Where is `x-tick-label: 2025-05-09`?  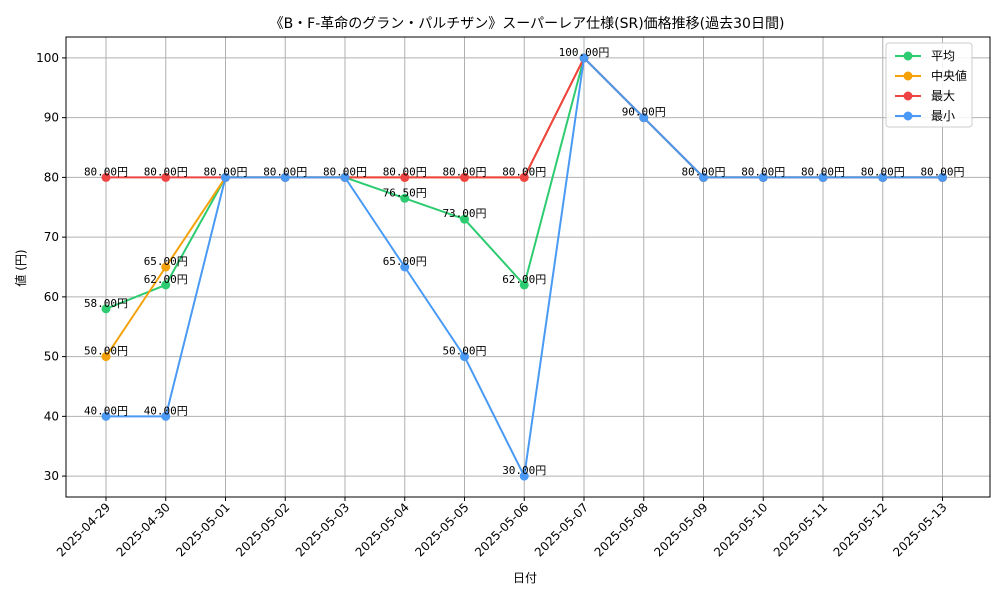 x-tick-label: 2025-05-09 is located at coordinates (680, 529).